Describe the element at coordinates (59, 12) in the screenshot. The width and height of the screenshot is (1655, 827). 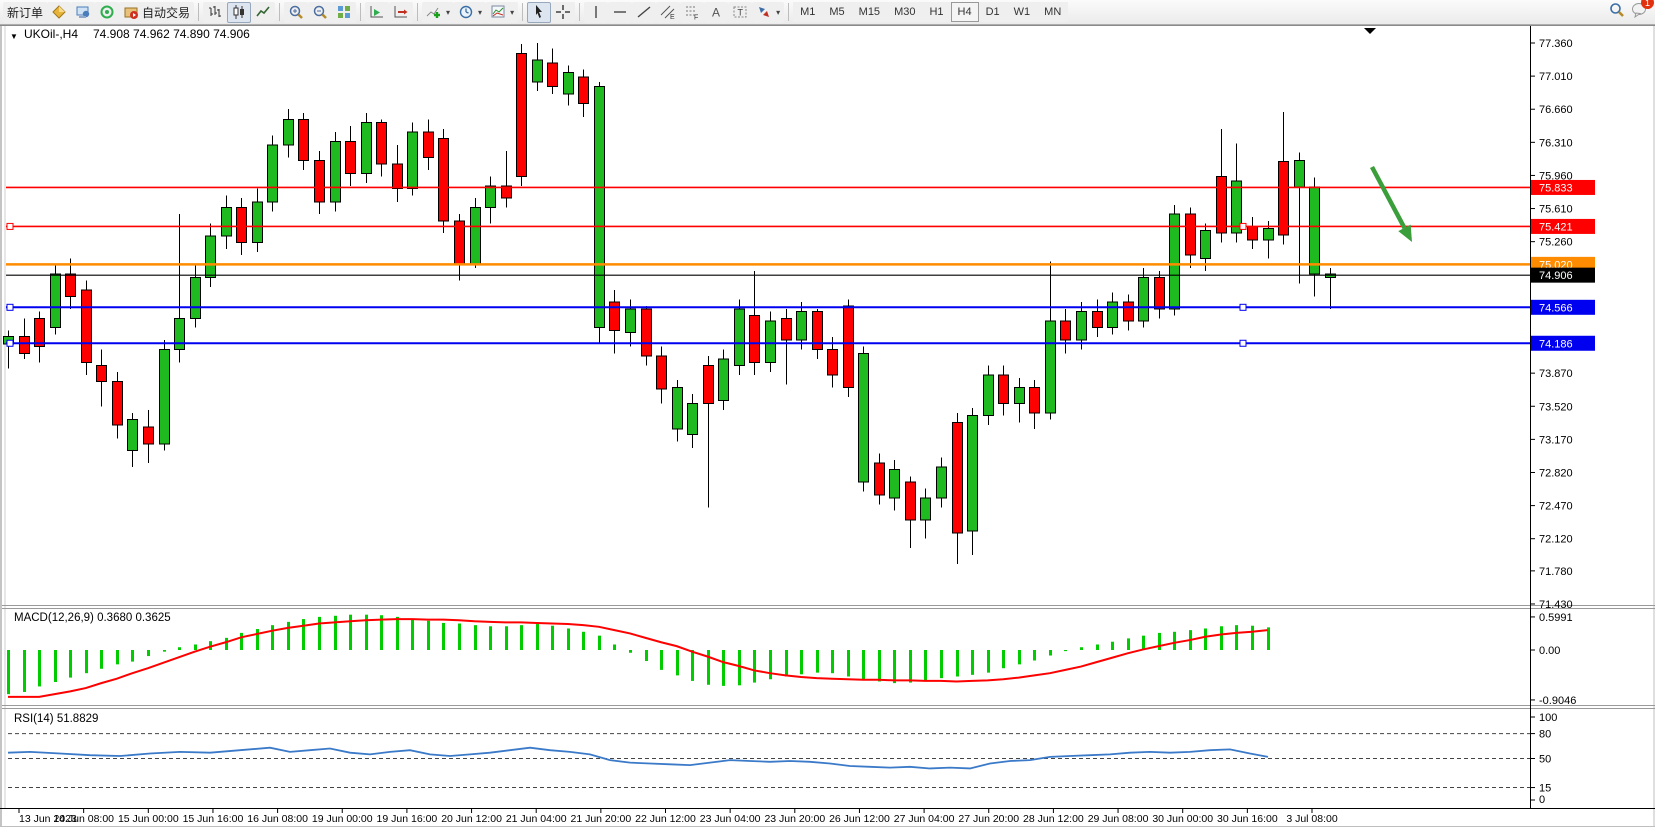
I see `new-chart-icon` at that location.